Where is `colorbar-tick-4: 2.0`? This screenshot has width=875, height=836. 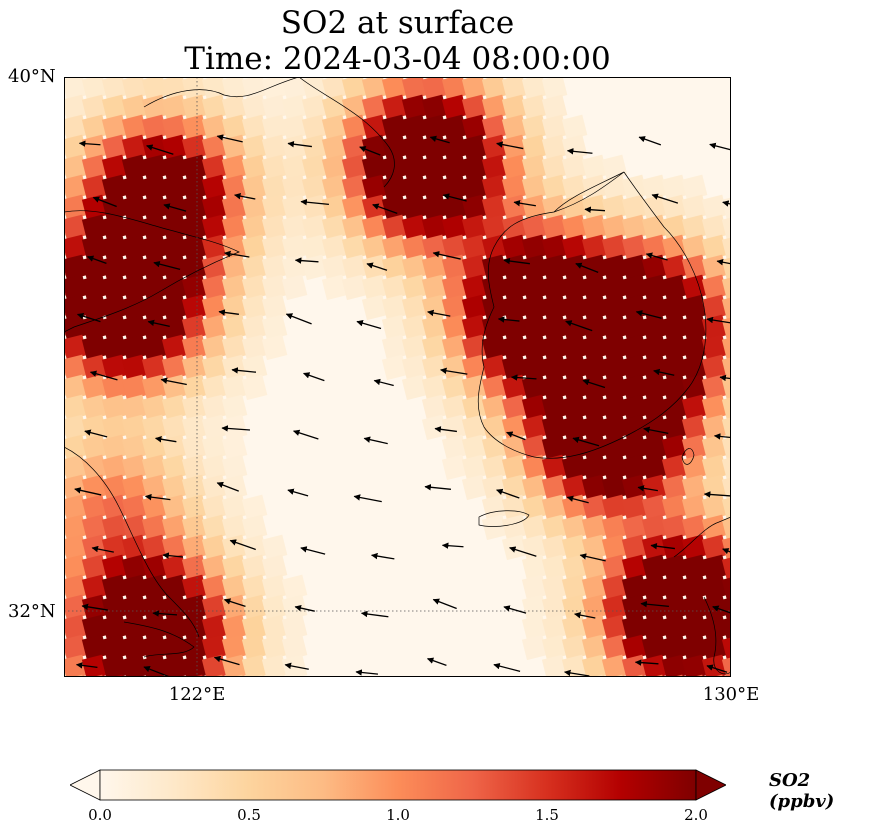
colorbar-tick-4: 2.0 is located at coordinates (696, 815).